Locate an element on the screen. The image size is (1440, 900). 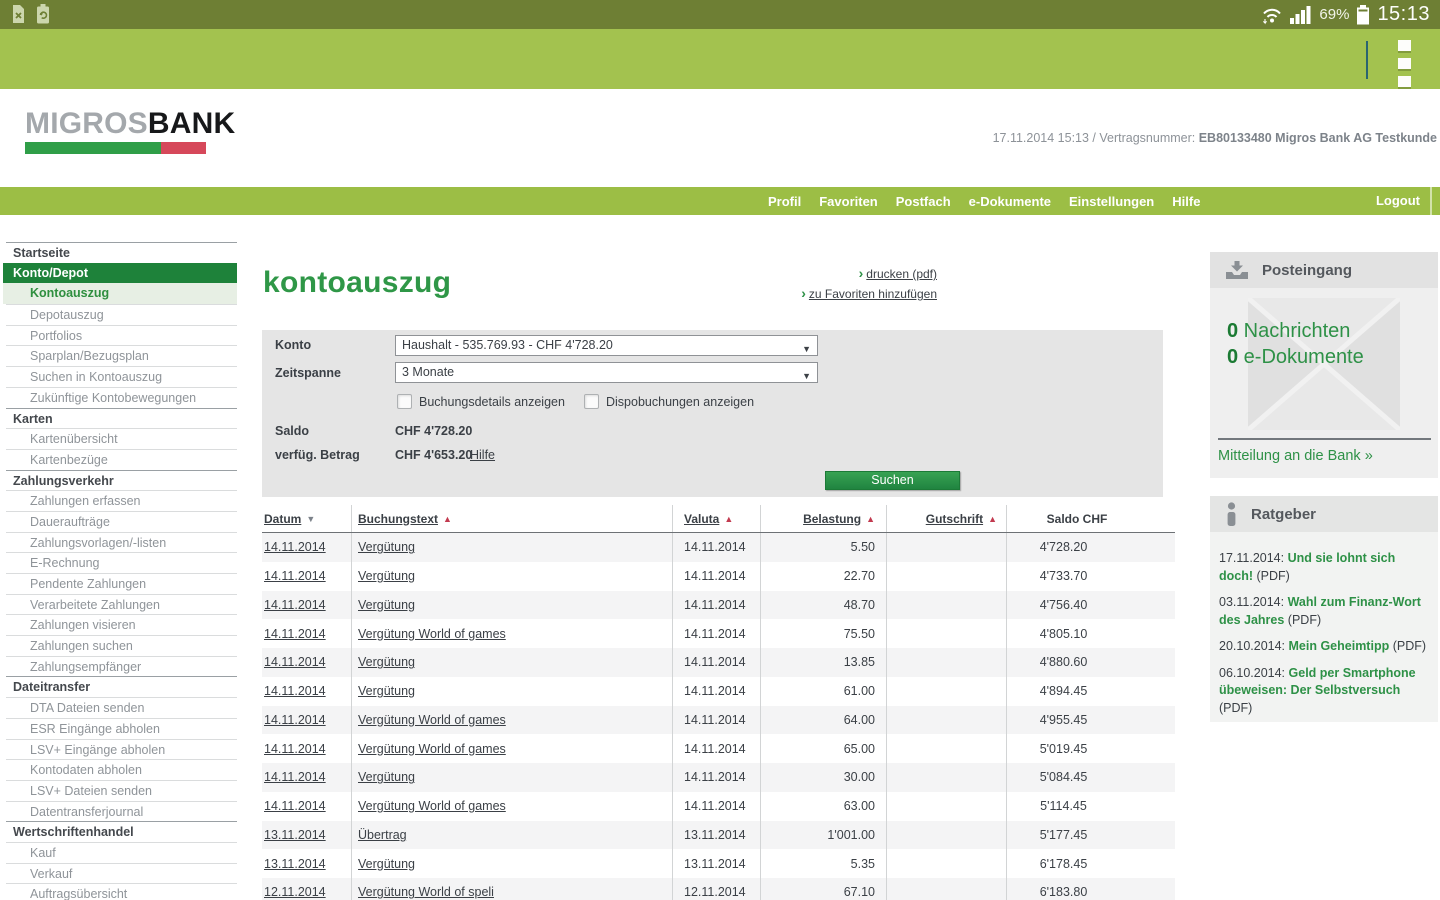
cell-saldo-chf: 4'894.45 is located at coordinates (1090, 691).